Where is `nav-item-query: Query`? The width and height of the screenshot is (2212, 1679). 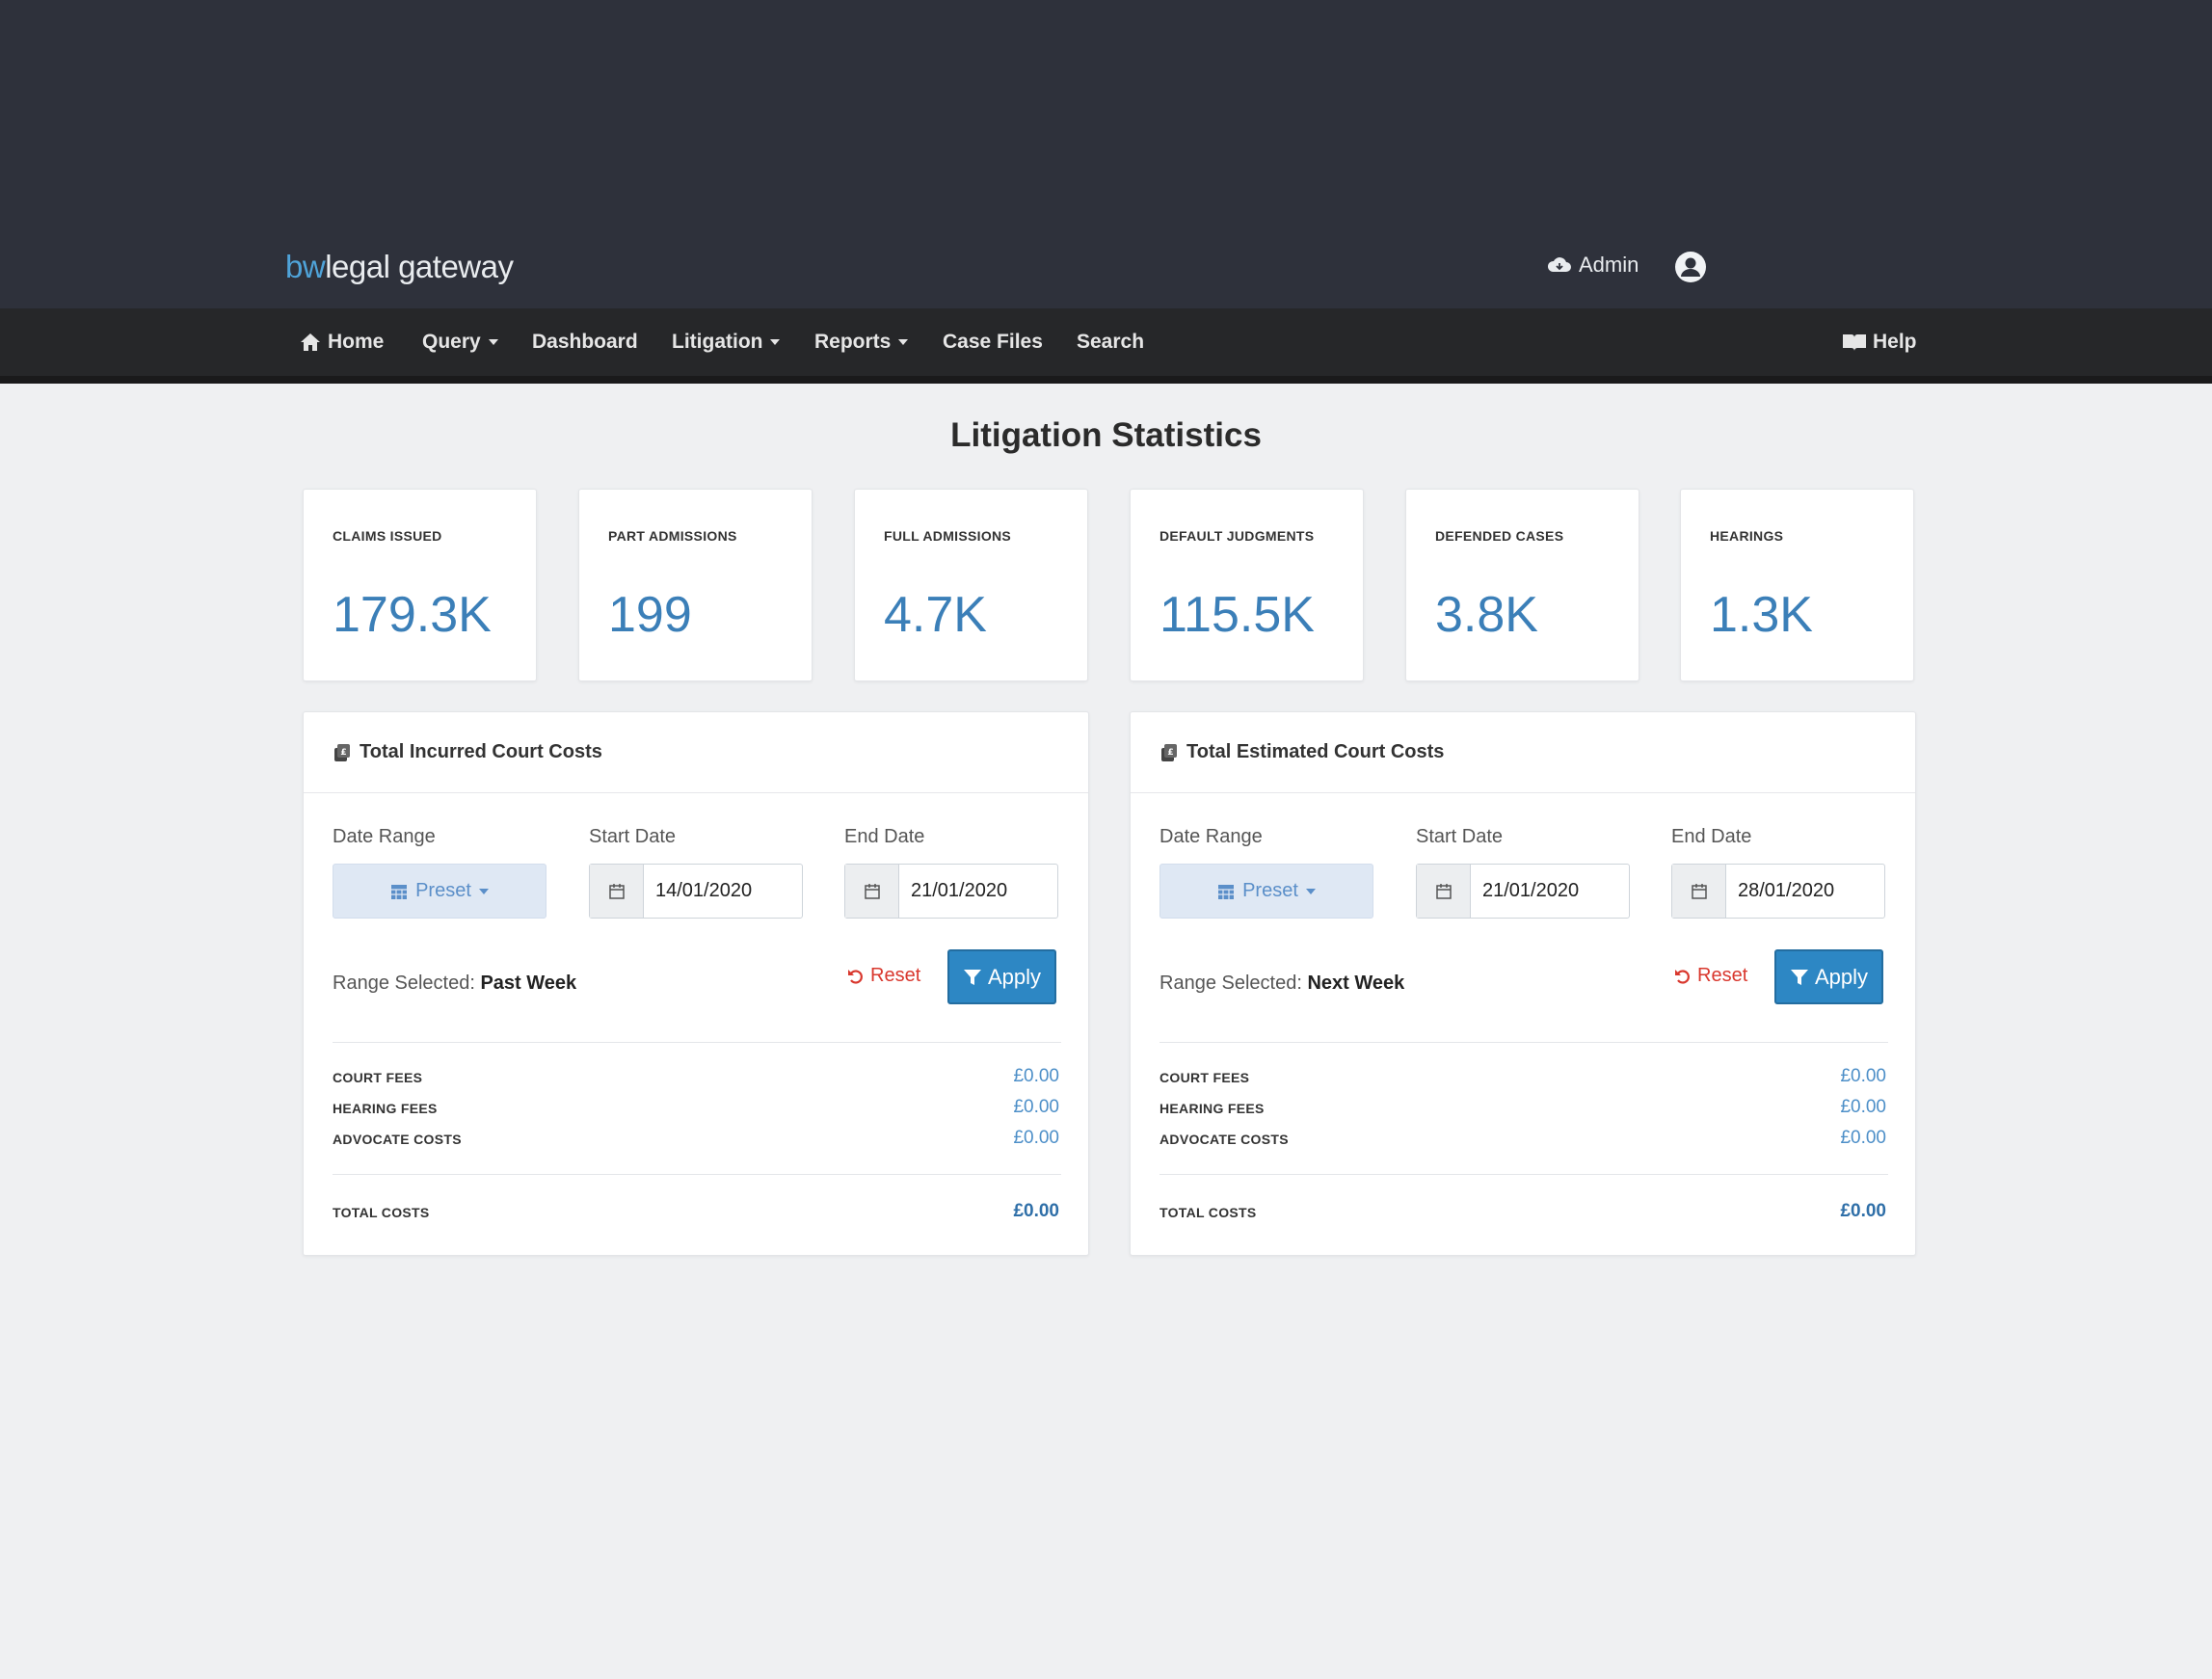 nav-item-query: Query is located at coordinates (460, 342).